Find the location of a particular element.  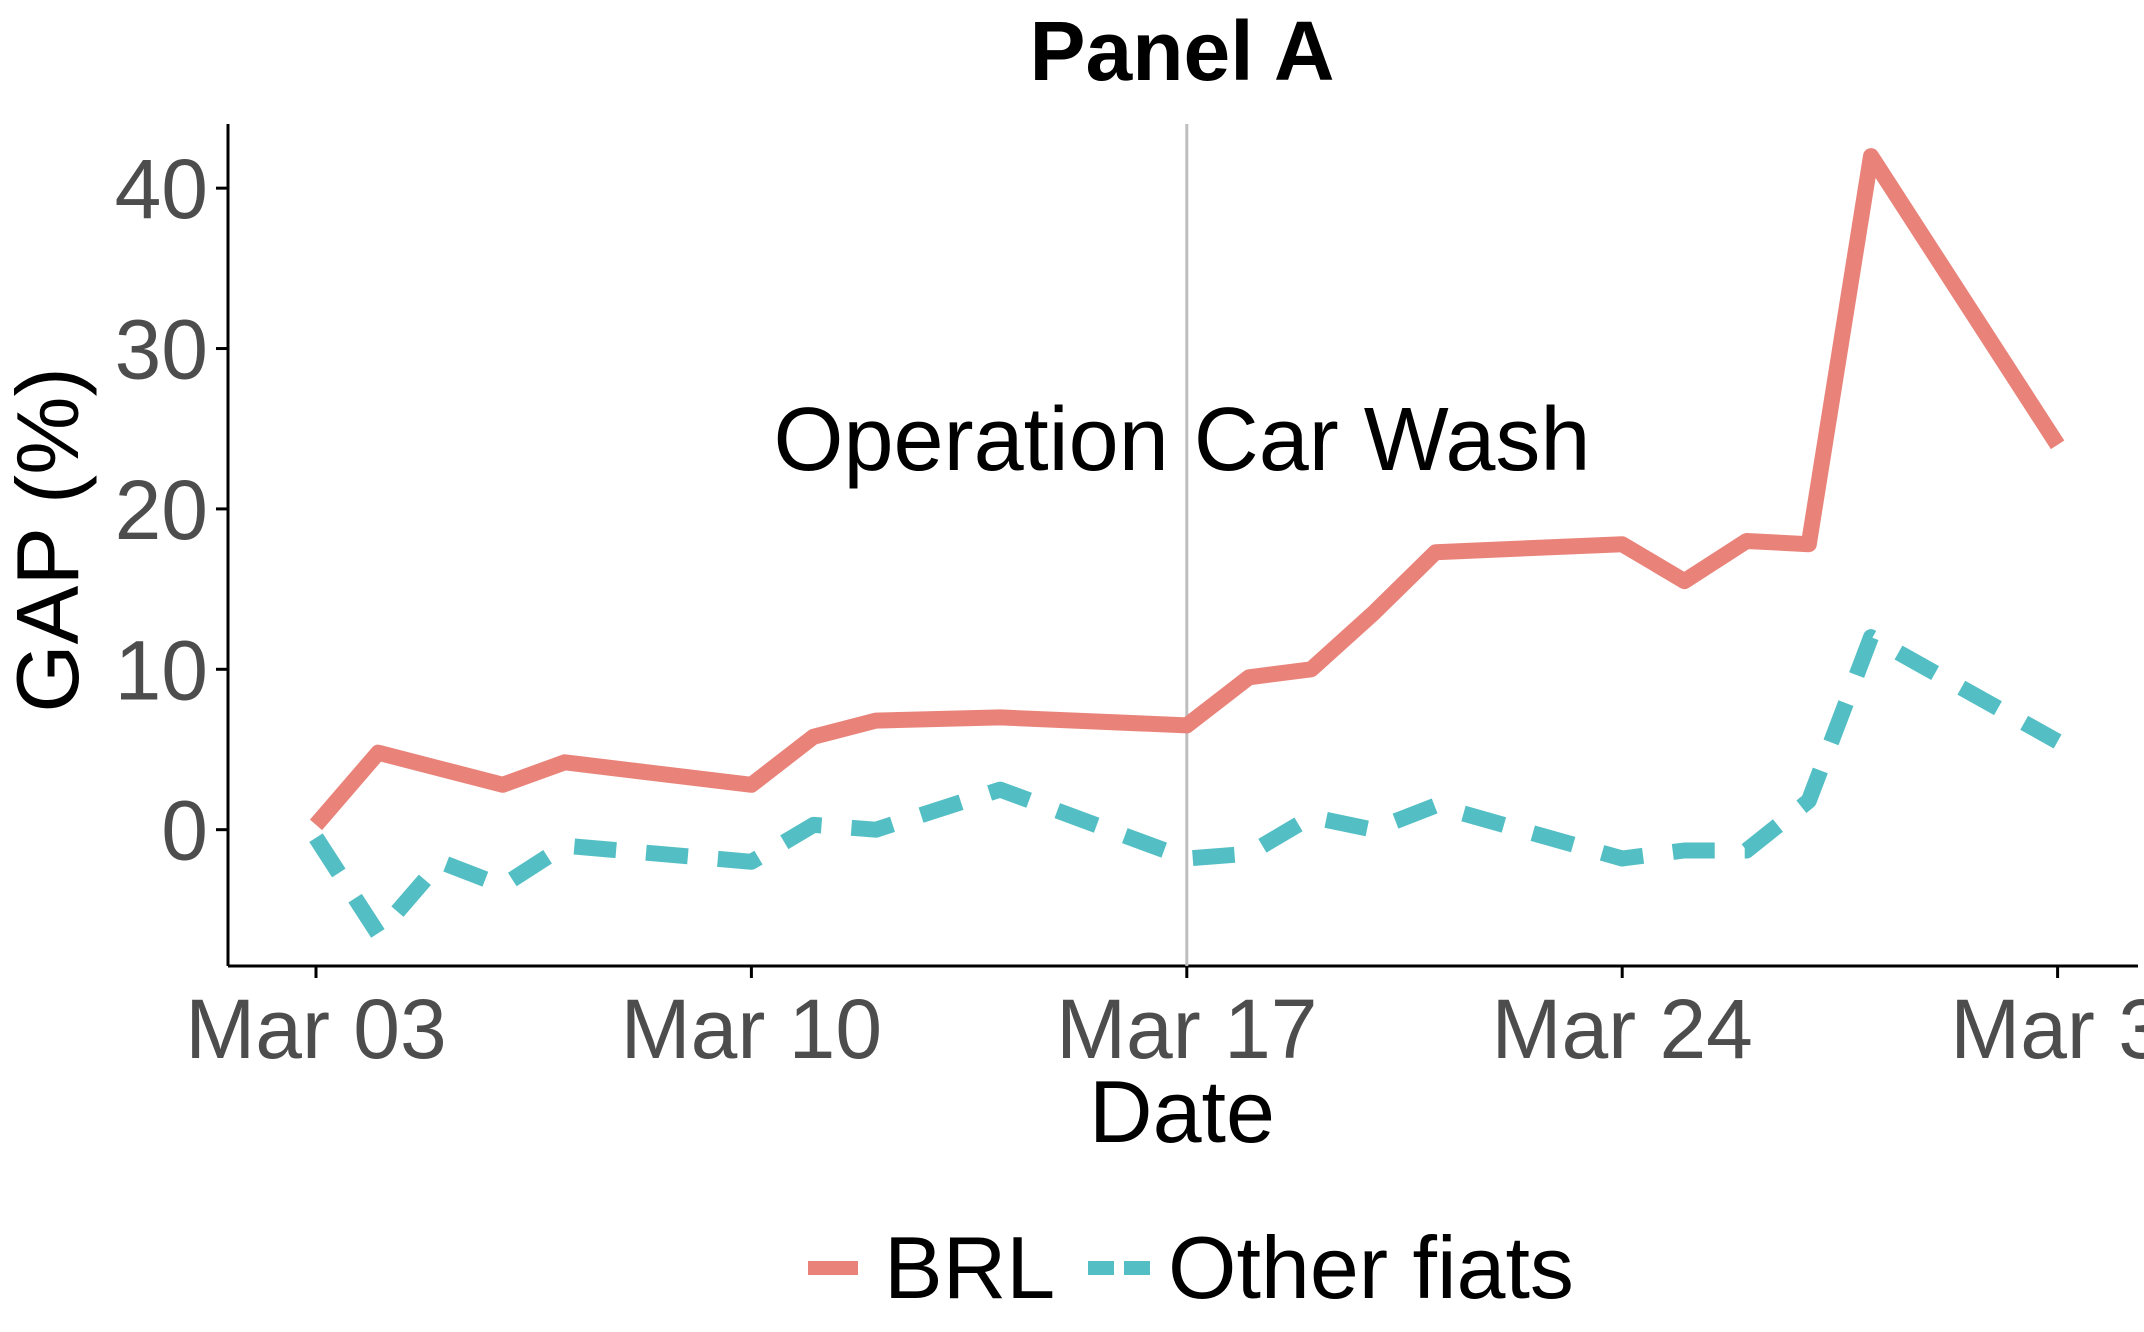

x-axis-title: Date is located at coordinates (1182, 1111).